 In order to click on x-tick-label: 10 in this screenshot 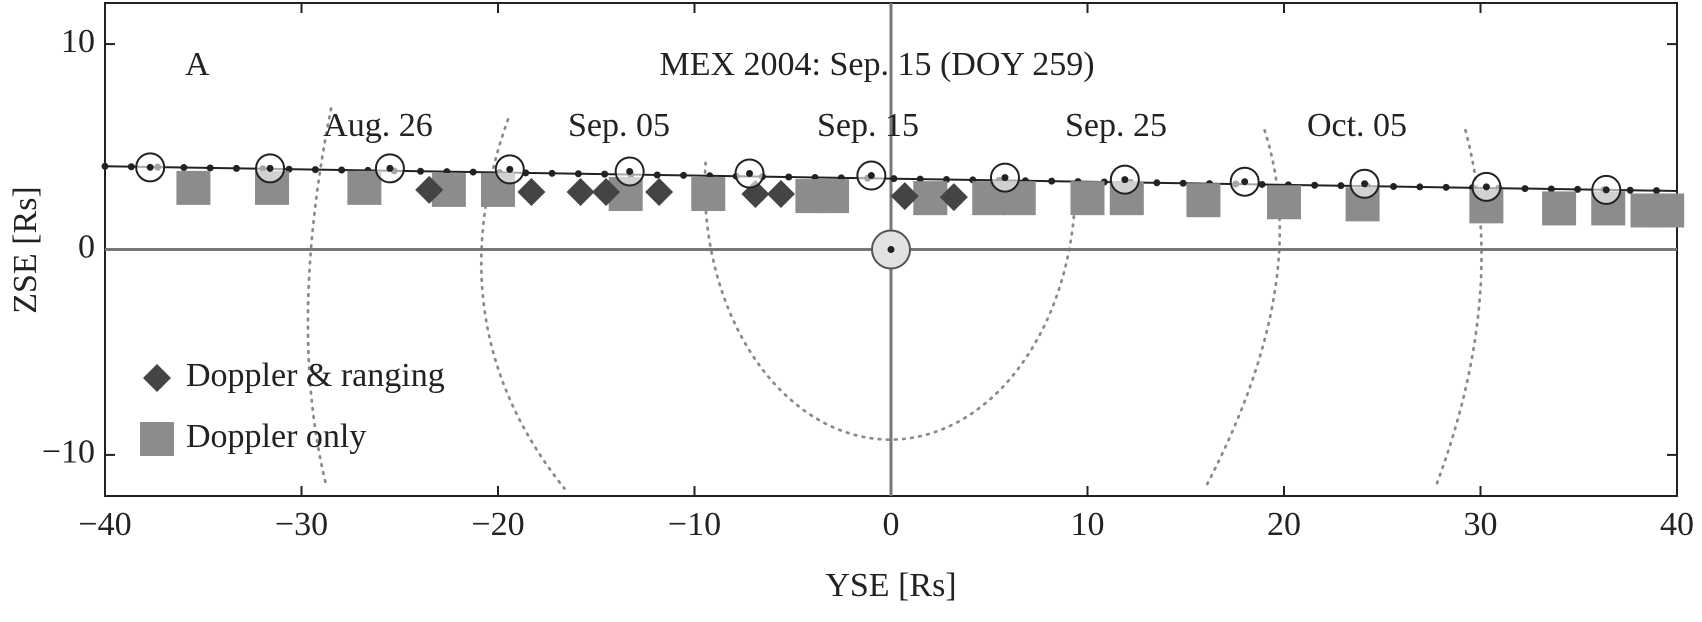, I will do `click(1088, 524)`.